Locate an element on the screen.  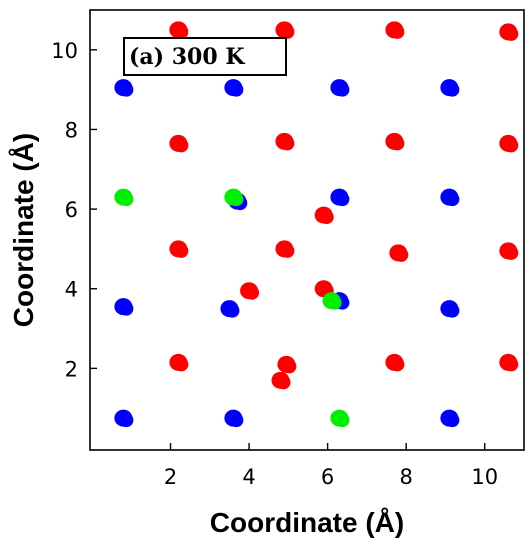
annotation-box is located at coordinates (205, 56).